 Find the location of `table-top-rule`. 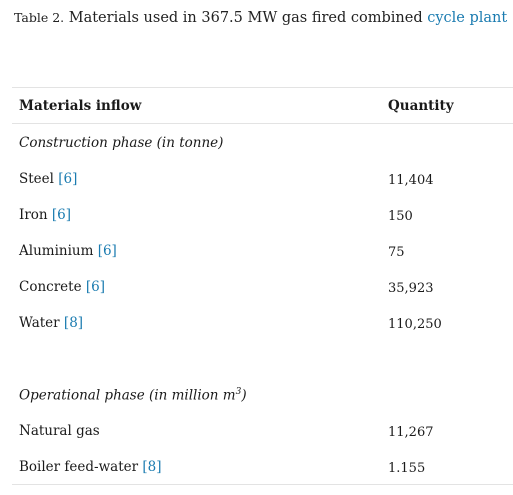

table-top-rule is located at coordinates (262, 87).